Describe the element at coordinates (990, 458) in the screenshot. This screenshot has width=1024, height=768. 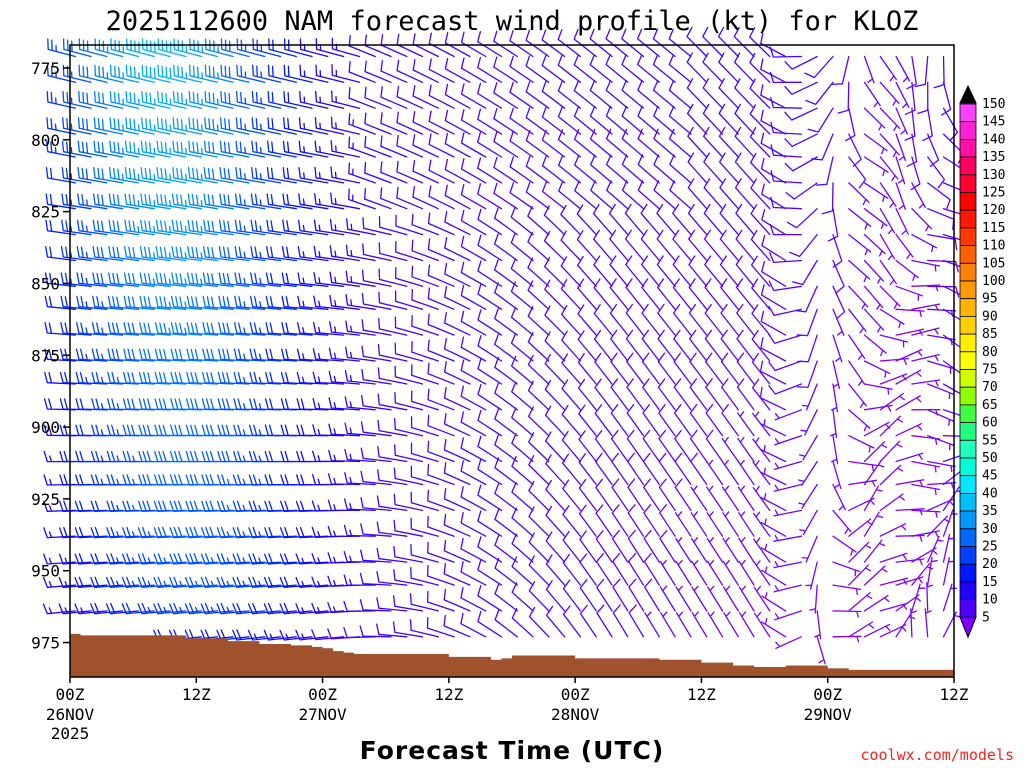
I see `colorbar-label: 50` at that location.